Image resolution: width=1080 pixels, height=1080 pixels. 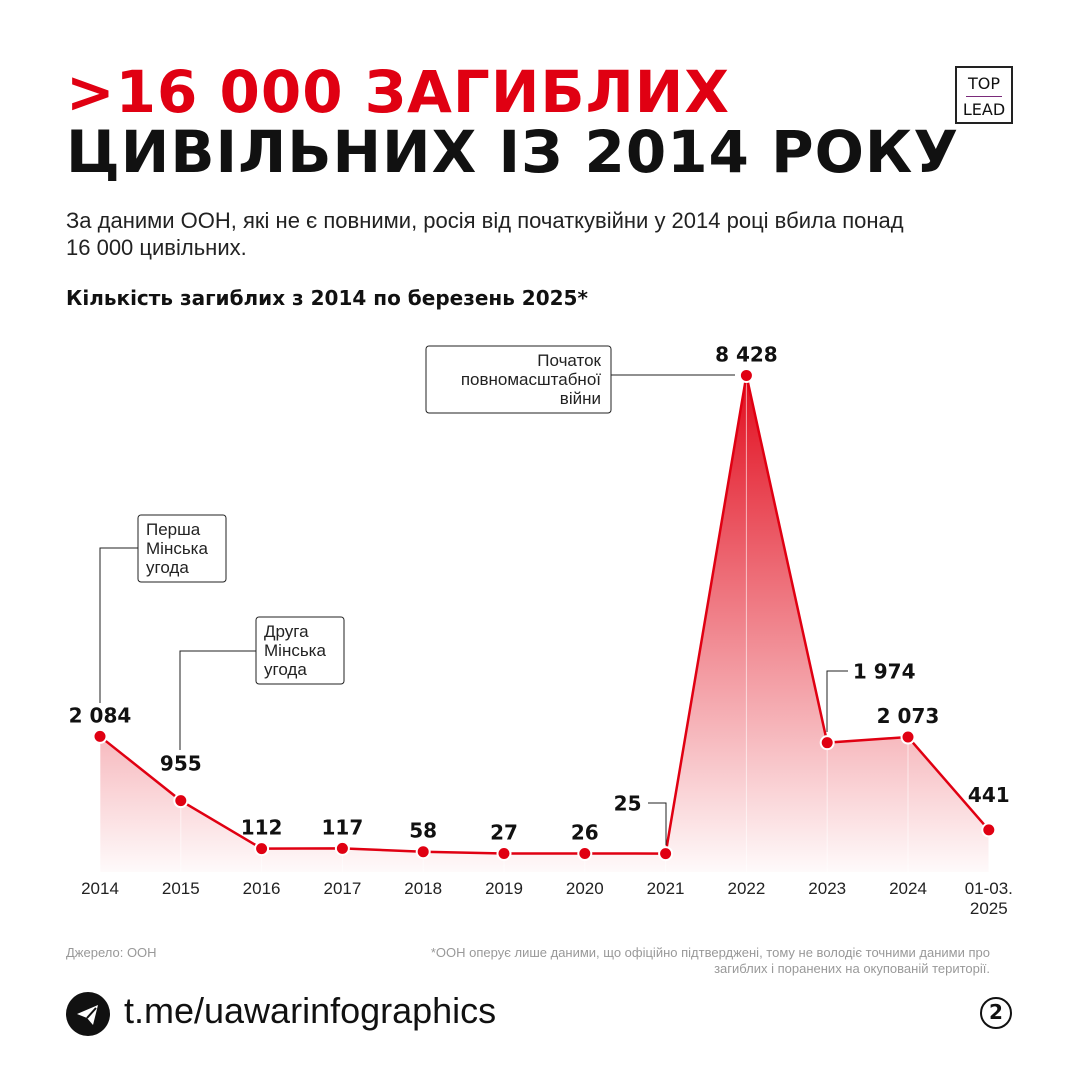 I want to click on telegram-icon, so click(x=88, y=1014).